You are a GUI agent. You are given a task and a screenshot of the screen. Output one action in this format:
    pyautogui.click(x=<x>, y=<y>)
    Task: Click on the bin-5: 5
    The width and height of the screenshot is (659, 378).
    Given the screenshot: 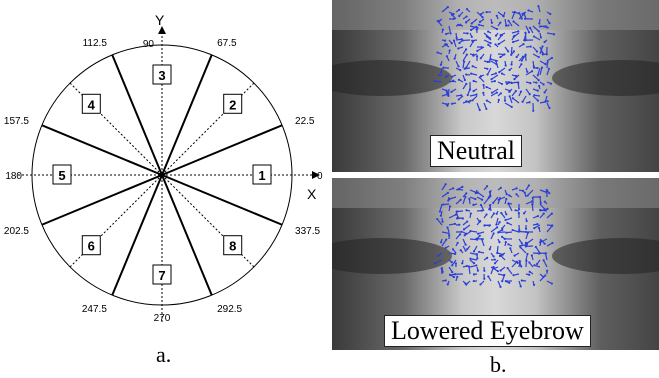 What is the action you would take?
    pyautogui.click(x=62, y=174)
    